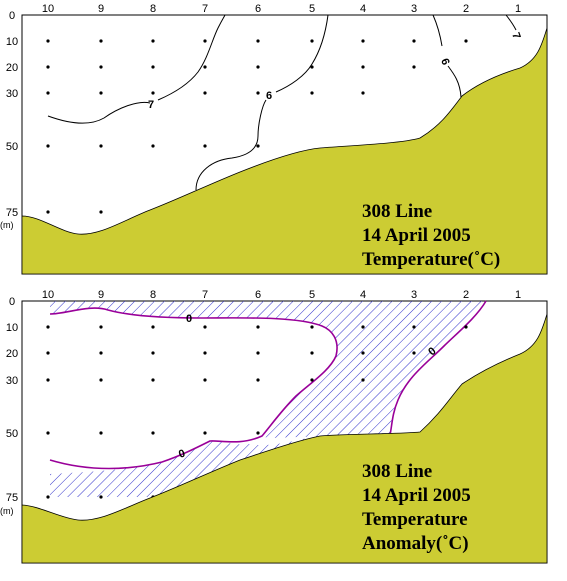 The image size is (567, 581). What do you see at coordinates (258, 9) in the screenshot?
I see `x-tick-label: 6` at bounding box center [258, 9].